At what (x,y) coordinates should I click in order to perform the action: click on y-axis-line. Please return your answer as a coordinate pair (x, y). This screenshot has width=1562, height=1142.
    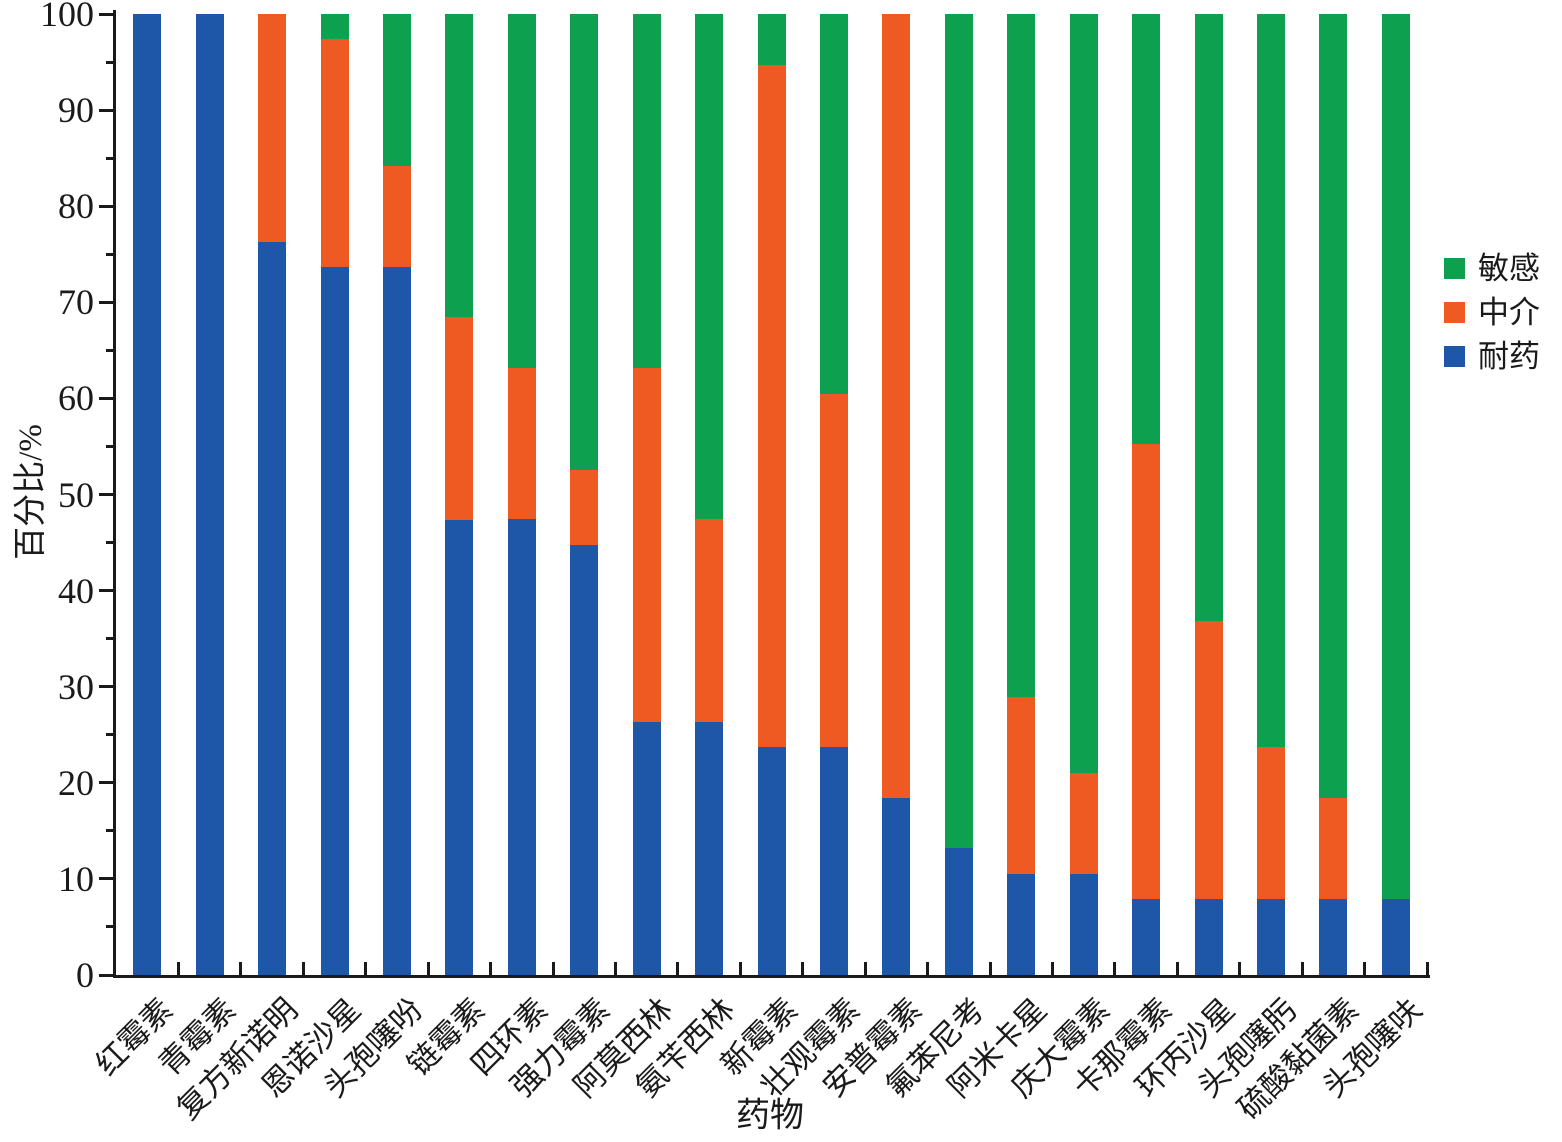
    Looking at the image, I should click on (114, 494).